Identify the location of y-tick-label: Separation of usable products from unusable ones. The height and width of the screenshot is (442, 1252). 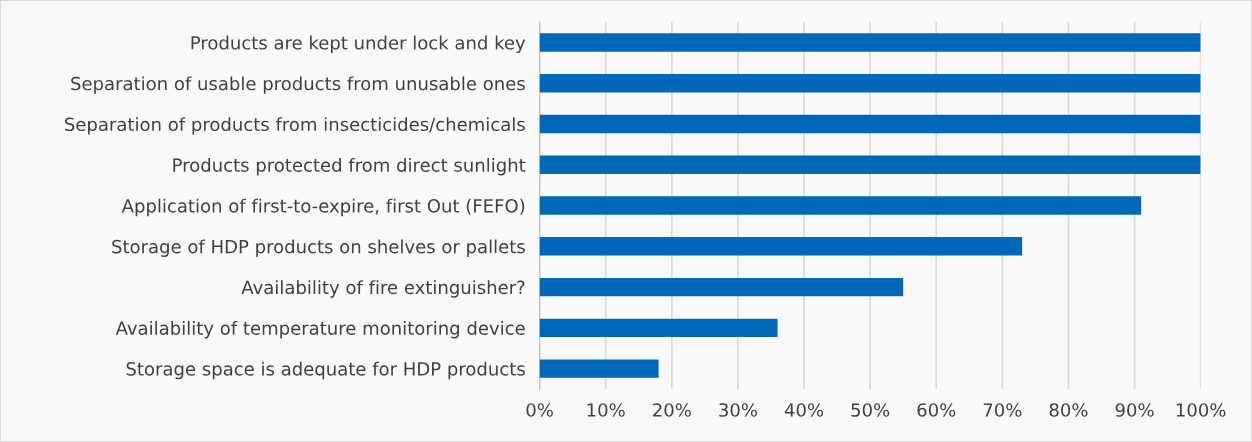
(298, 85).